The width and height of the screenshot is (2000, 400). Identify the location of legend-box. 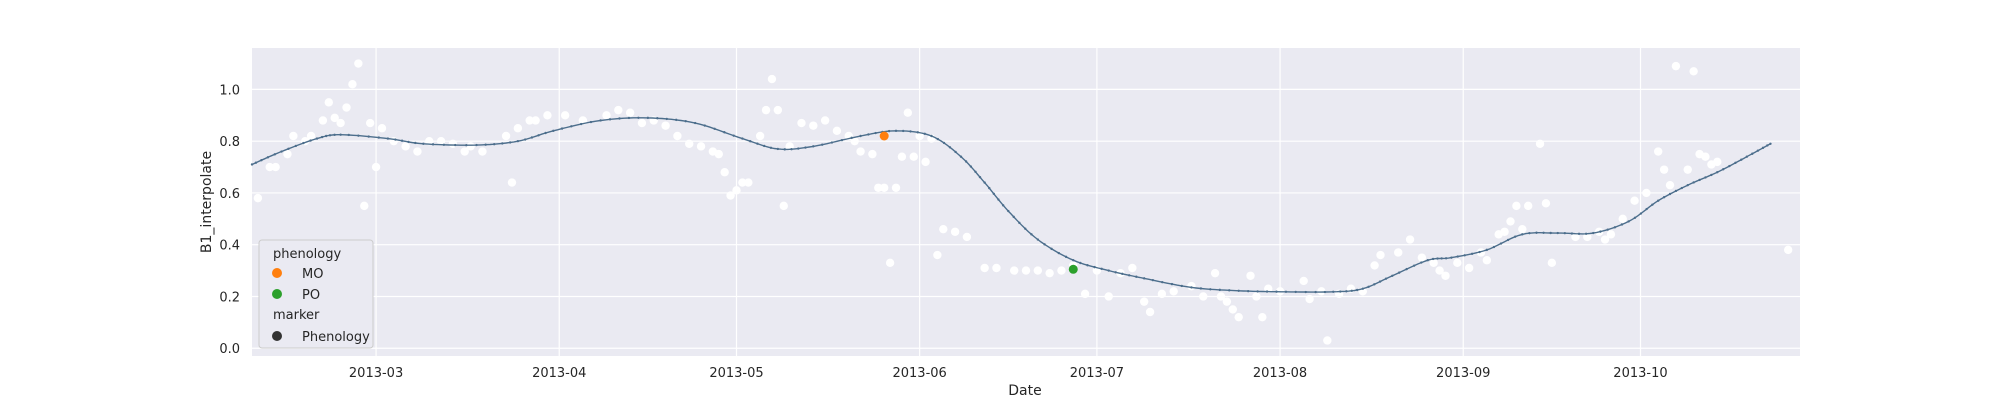
(316, 294).